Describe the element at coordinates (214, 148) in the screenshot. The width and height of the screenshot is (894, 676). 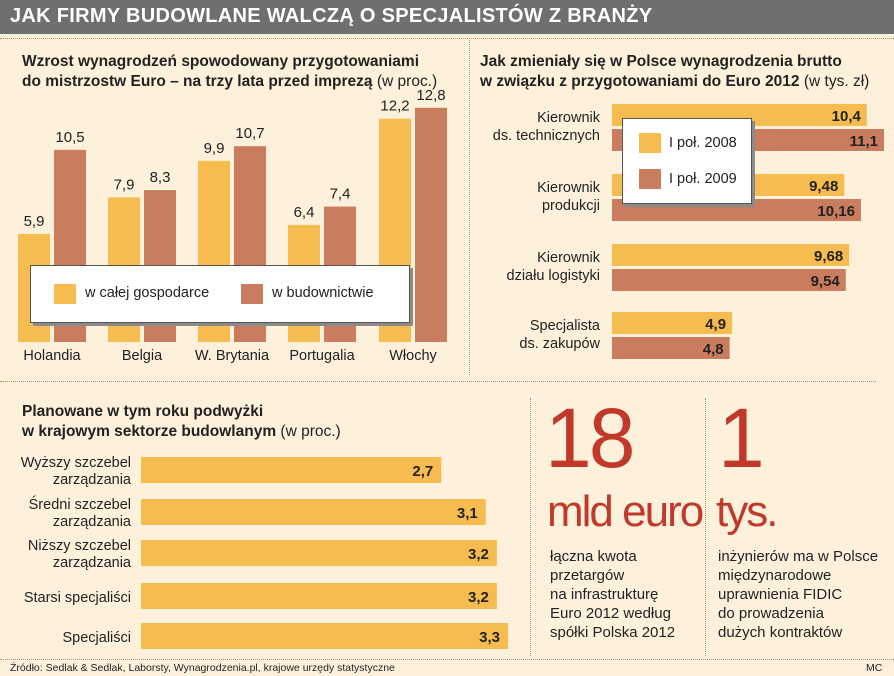
I see `bar-value-label: 9,9` at that location.